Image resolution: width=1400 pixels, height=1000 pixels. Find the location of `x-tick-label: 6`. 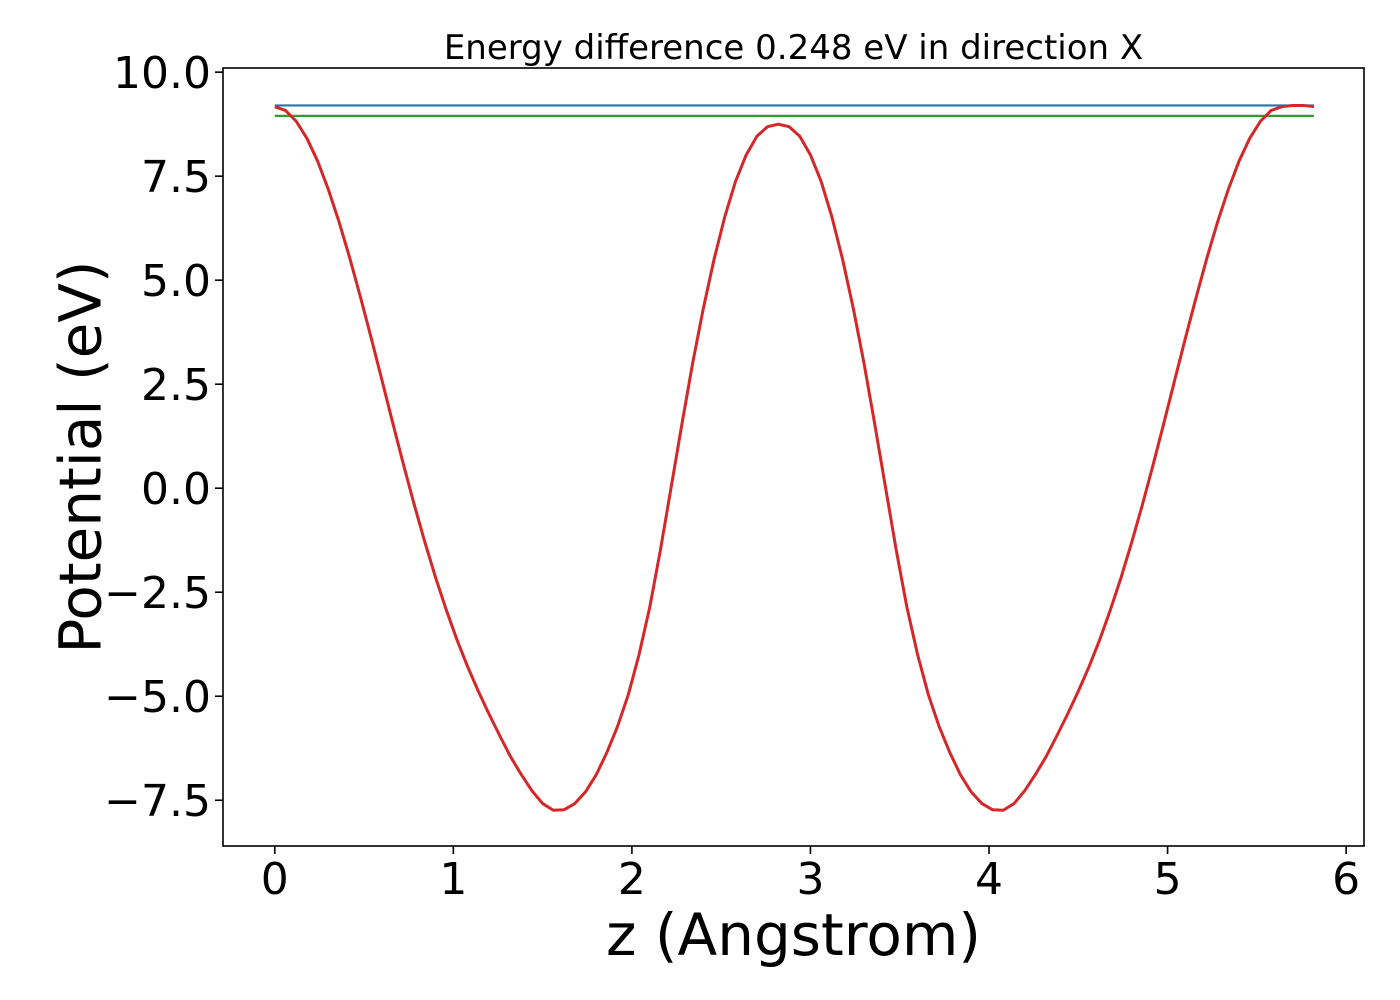

x-tick-label: 6 is located at coordinates (1346, 879).